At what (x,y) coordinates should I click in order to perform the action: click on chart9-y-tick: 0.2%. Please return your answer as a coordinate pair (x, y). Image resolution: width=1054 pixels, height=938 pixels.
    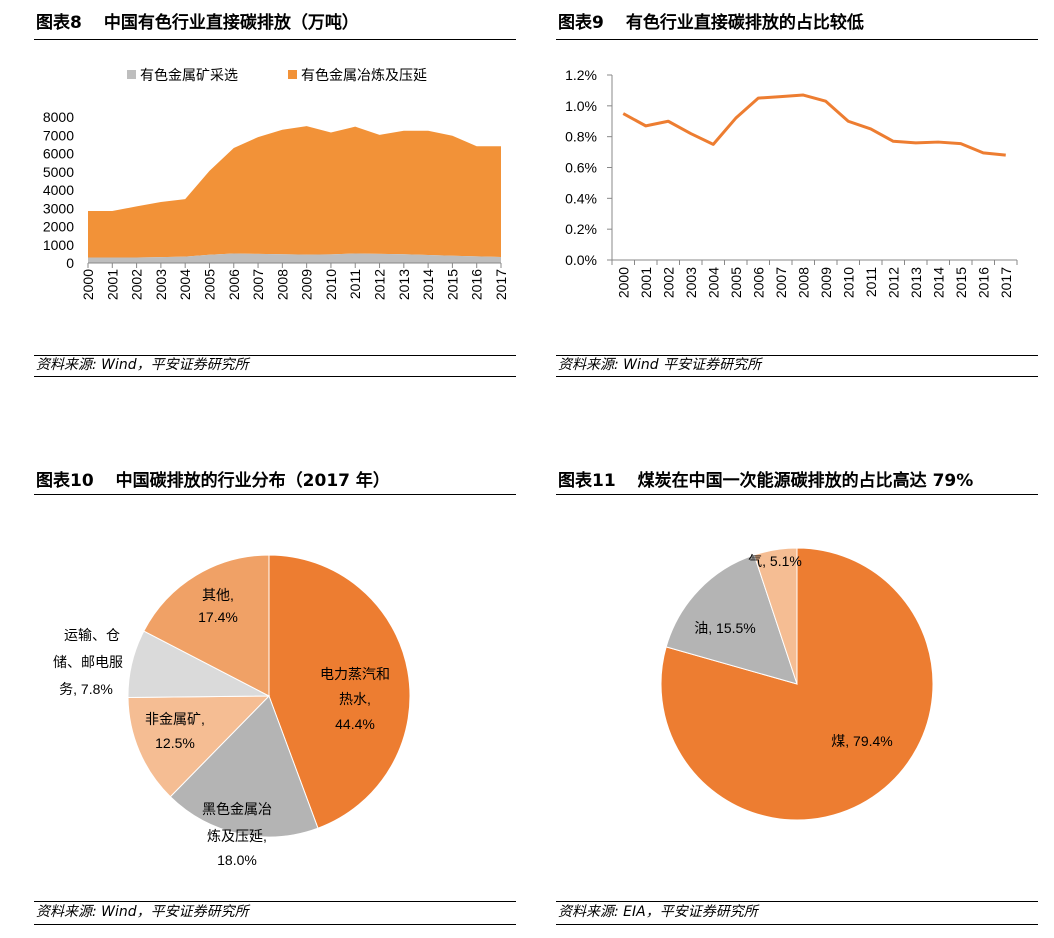
    Looking at the image, I should click on (581, 229).